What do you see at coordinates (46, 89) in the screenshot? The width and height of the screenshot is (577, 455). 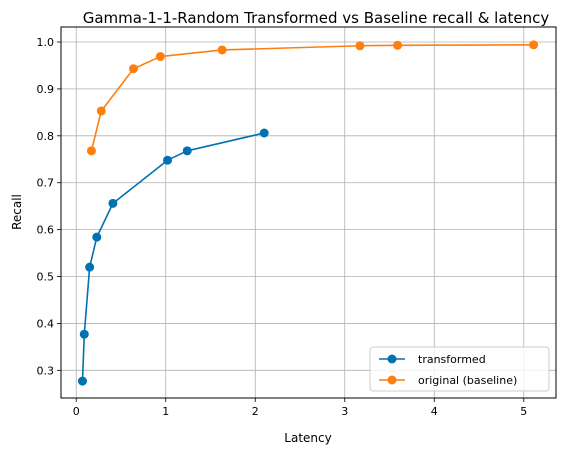 I see `y-tick-label: 0.9` at bounding box center [46, 89].